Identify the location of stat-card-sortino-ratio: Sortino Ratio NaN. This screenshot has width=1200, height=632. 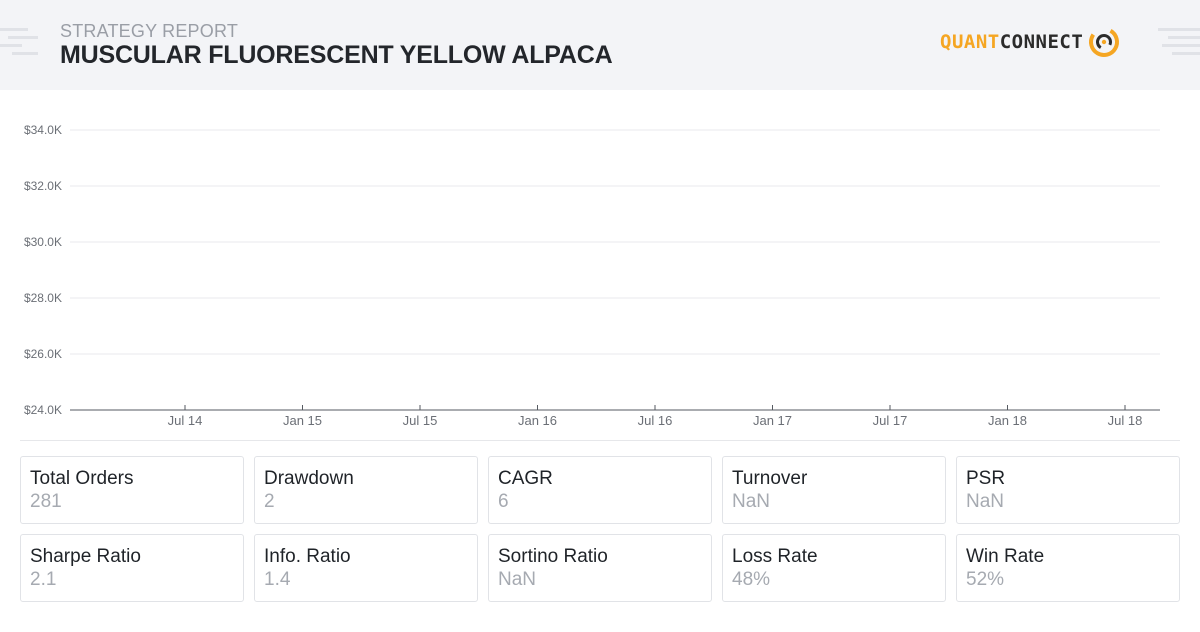
(600, 568).